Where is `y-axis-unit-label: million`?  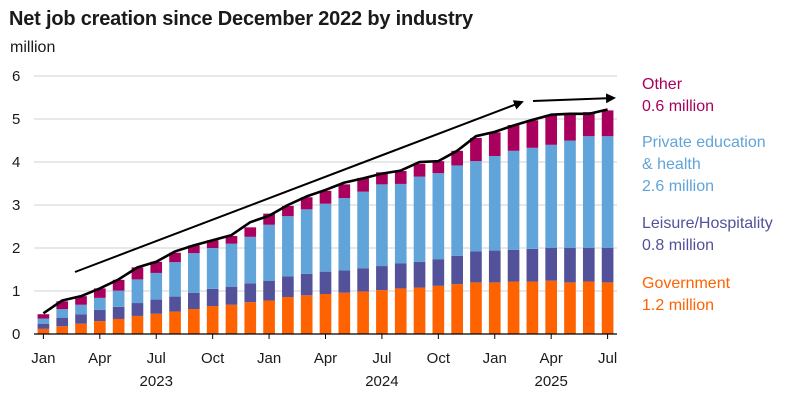 y-axis-unit-label: million is located at coordinates (33, 47).